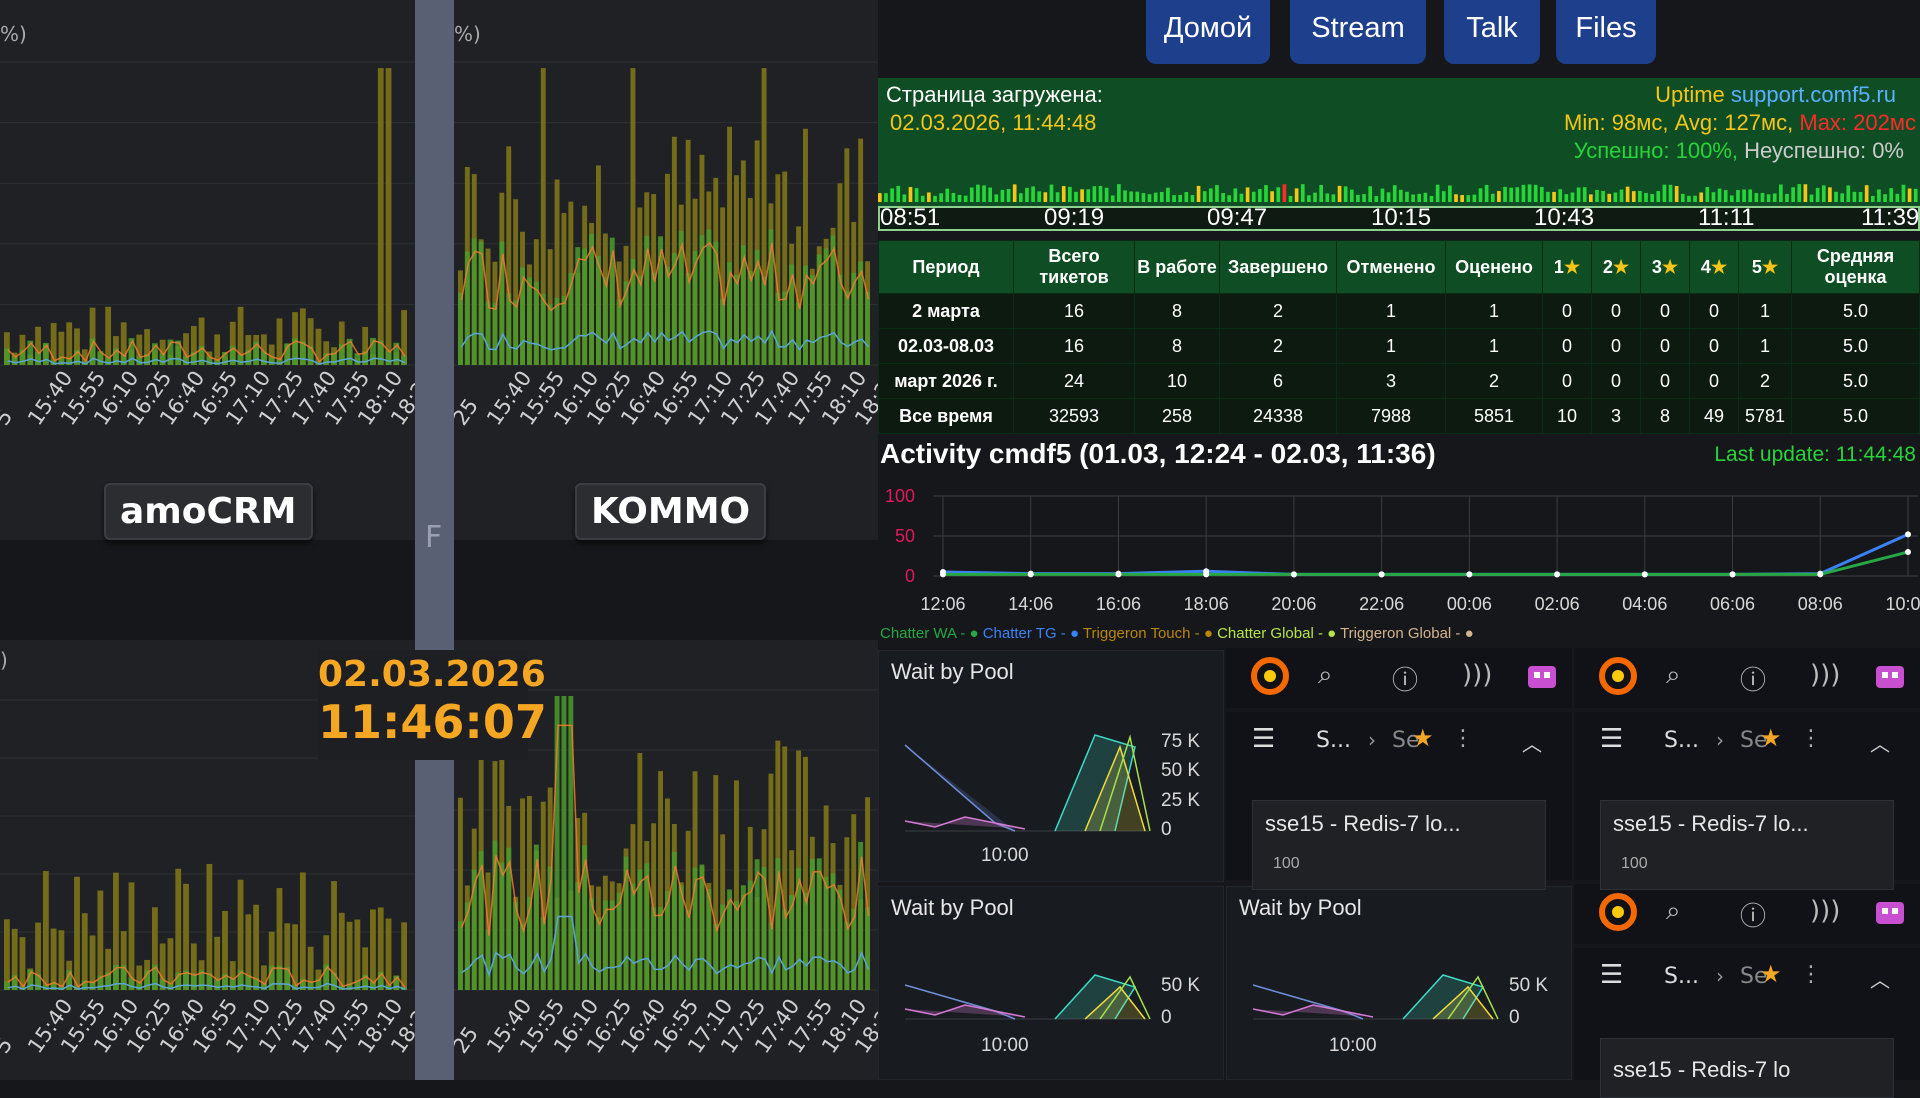 The image size is (1920, 1098). I want to click on grafana-breadcrumb-3: ☰ S... › Se ★ ⋮ ︿, so click(1747, 978).